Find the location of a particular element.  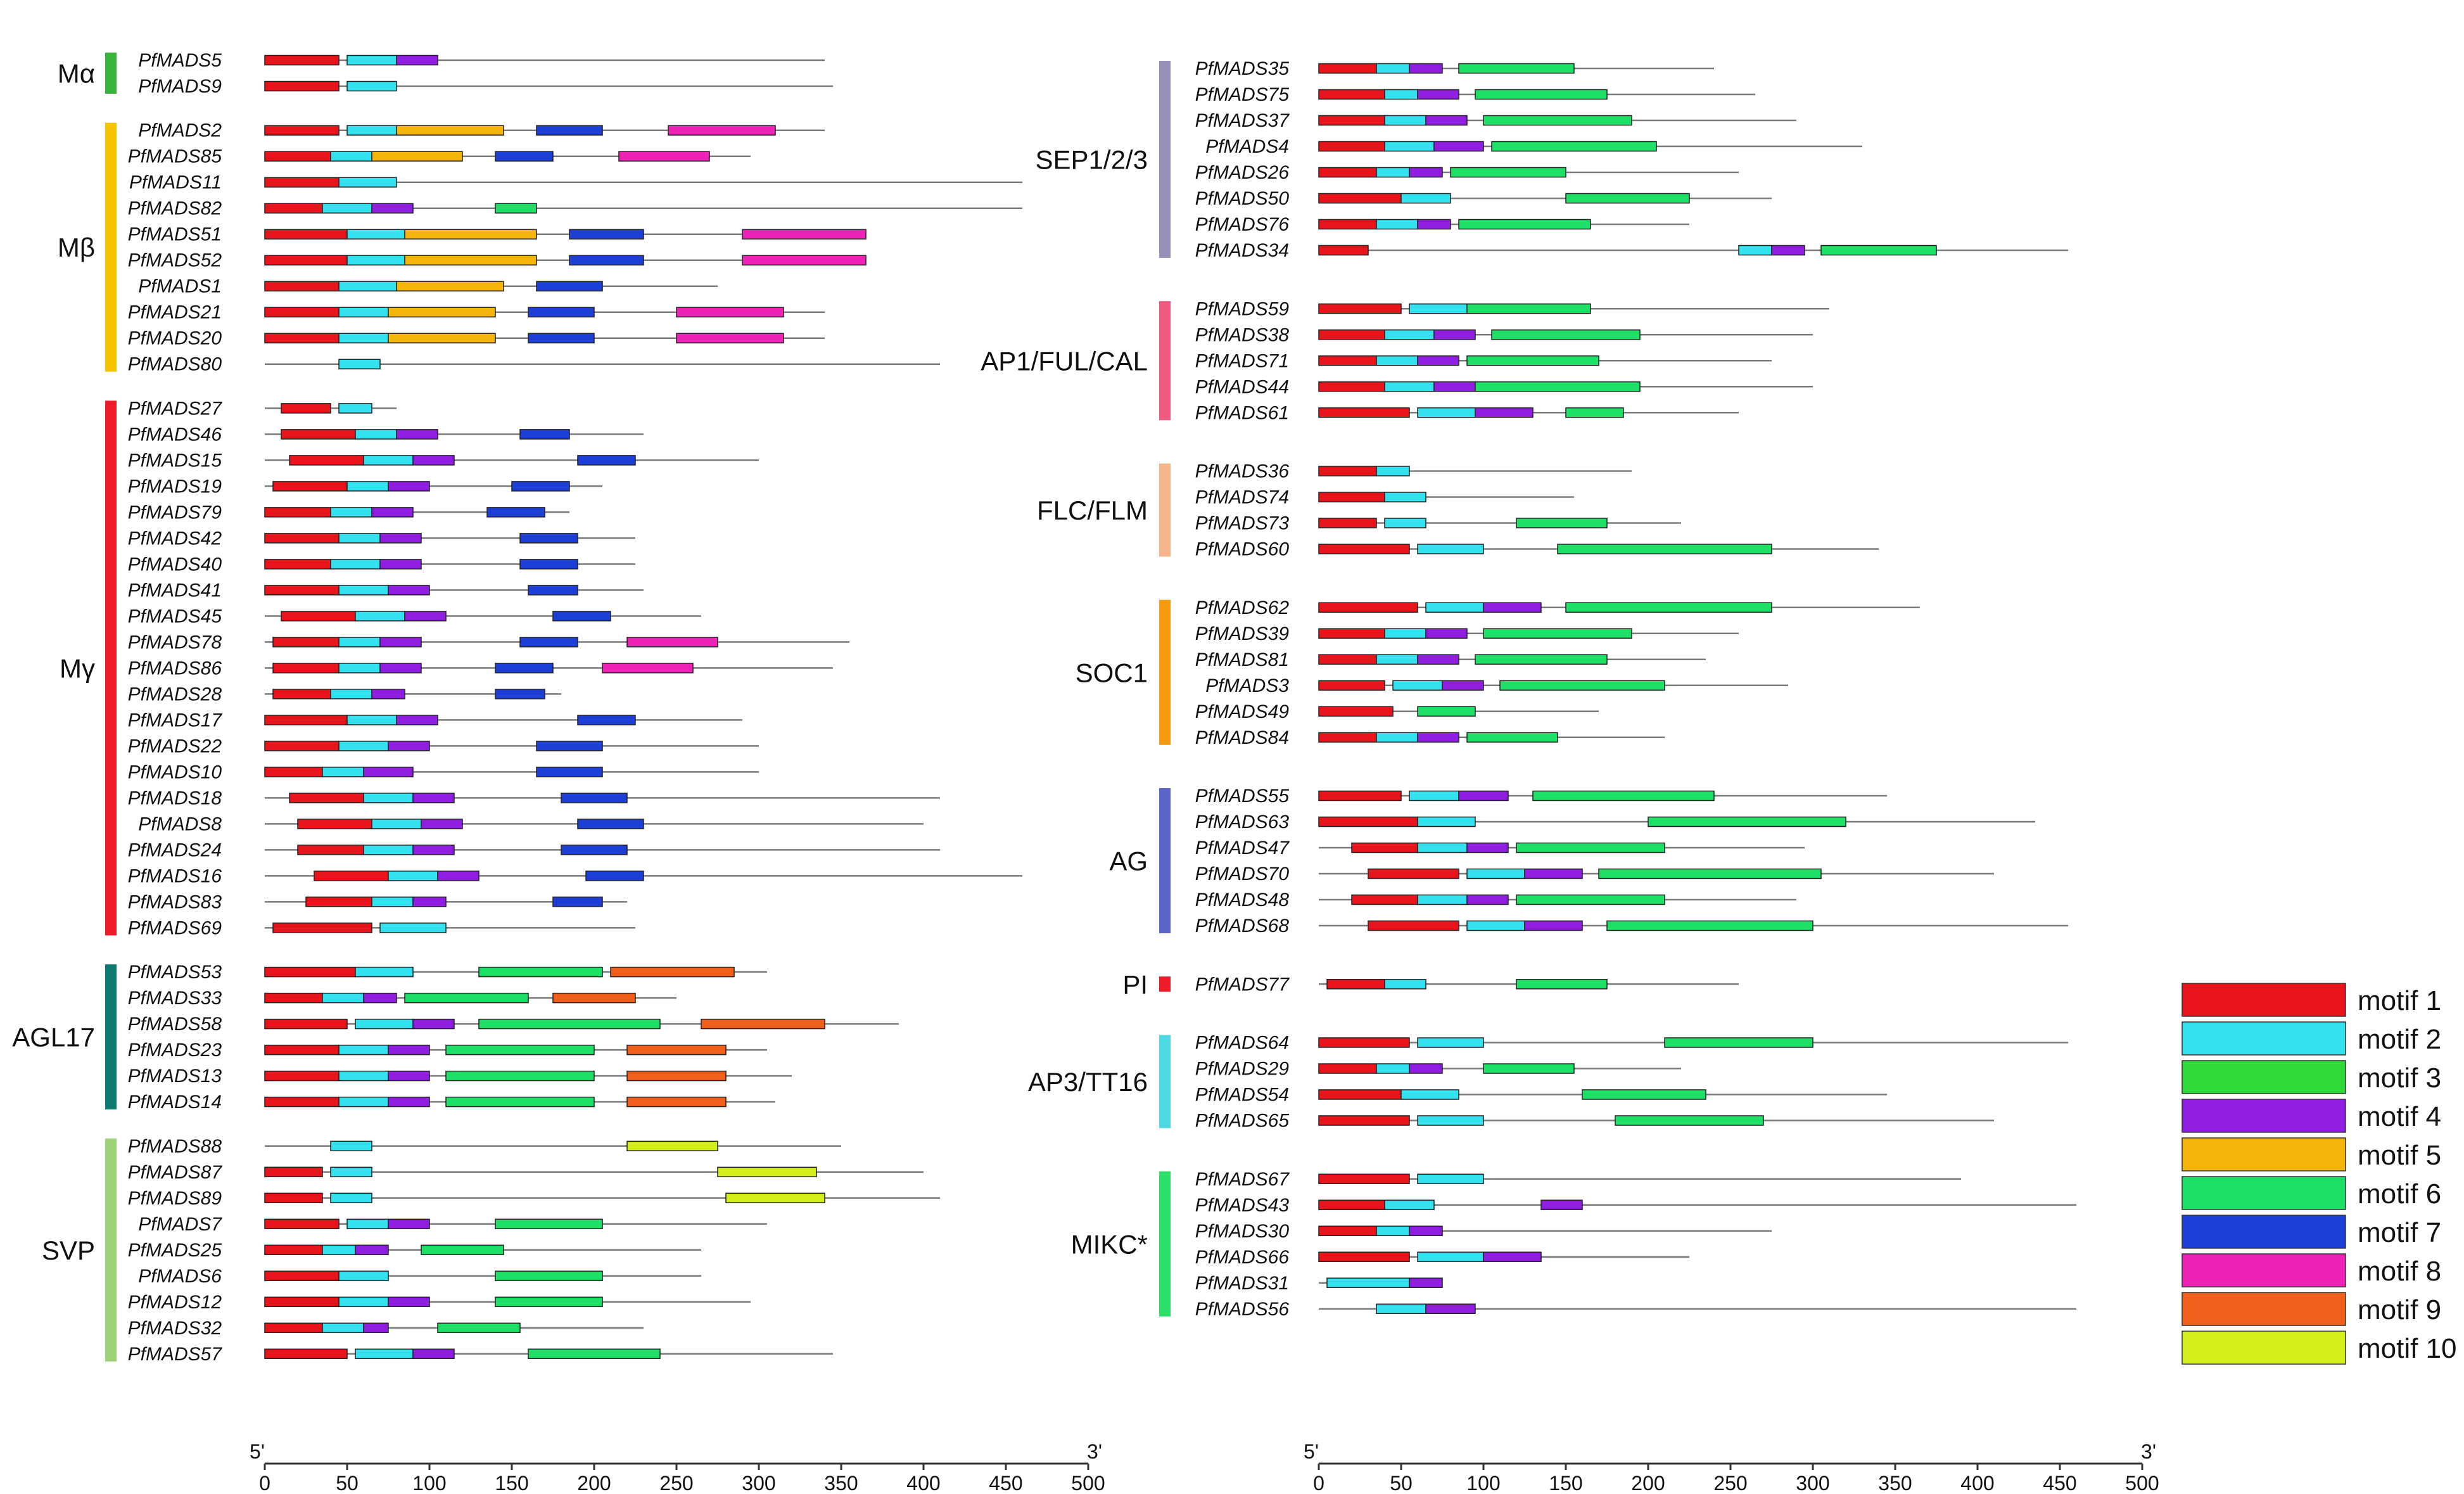

legend-label: motif 9 is located at coordinates (2399, 1309).